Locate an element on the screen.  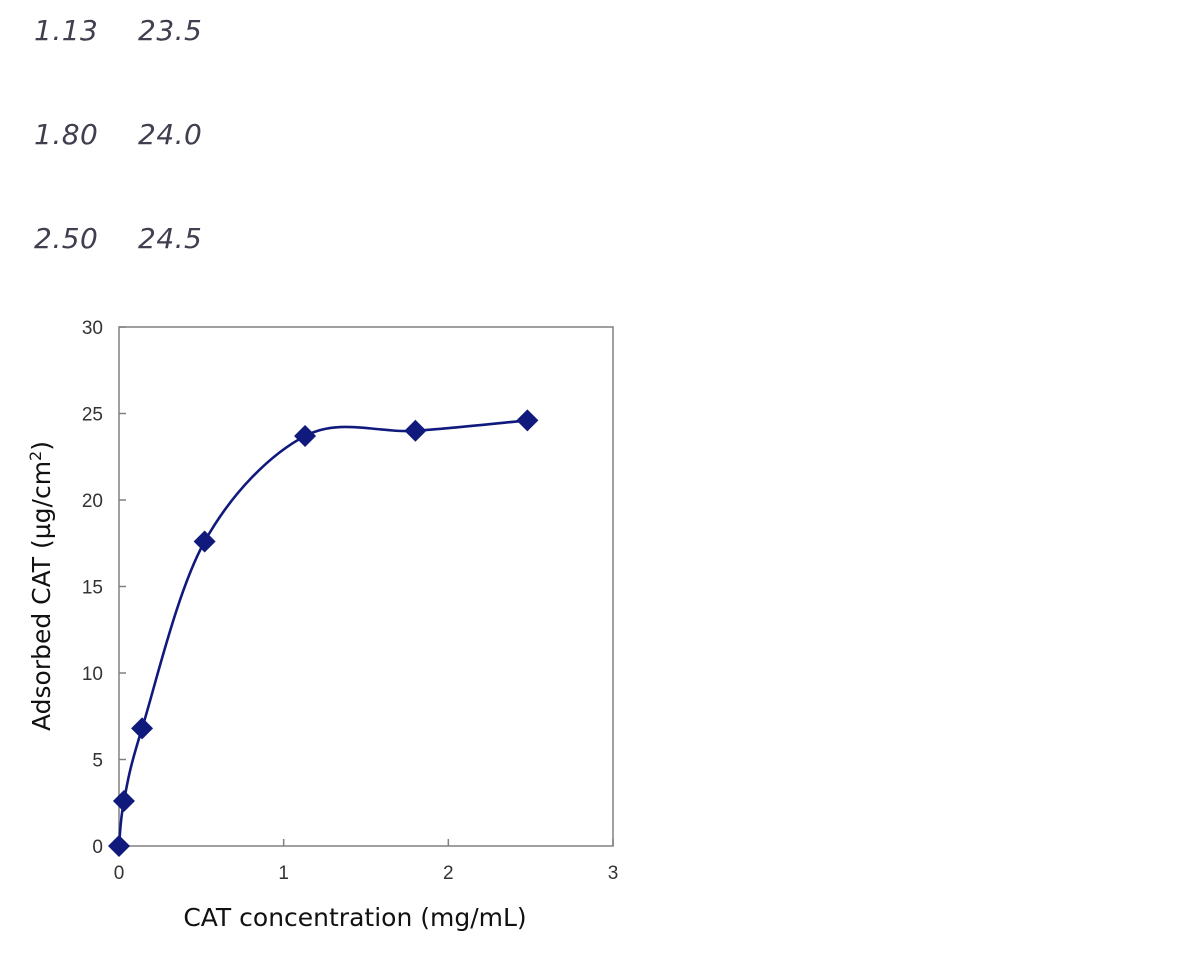
y-tick-label: 5 is located at coordinates (97, 761).